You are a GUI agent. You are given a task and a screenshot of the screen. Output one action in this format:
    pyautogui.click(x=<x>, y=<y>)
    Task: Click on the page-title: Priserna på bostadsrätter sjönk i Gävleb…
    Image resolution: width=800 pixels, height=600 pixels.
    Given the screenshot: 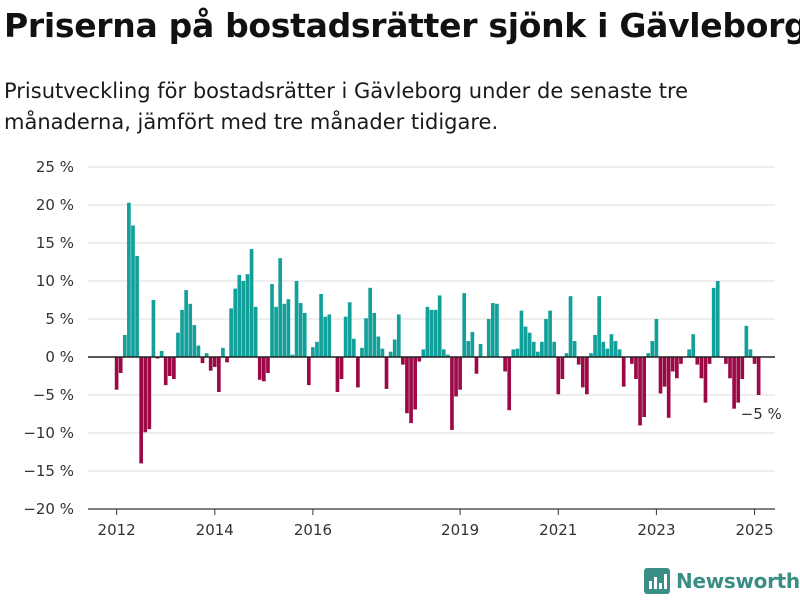 What is the action you would take?
    pyautogui.click(x=402, y=25)
    